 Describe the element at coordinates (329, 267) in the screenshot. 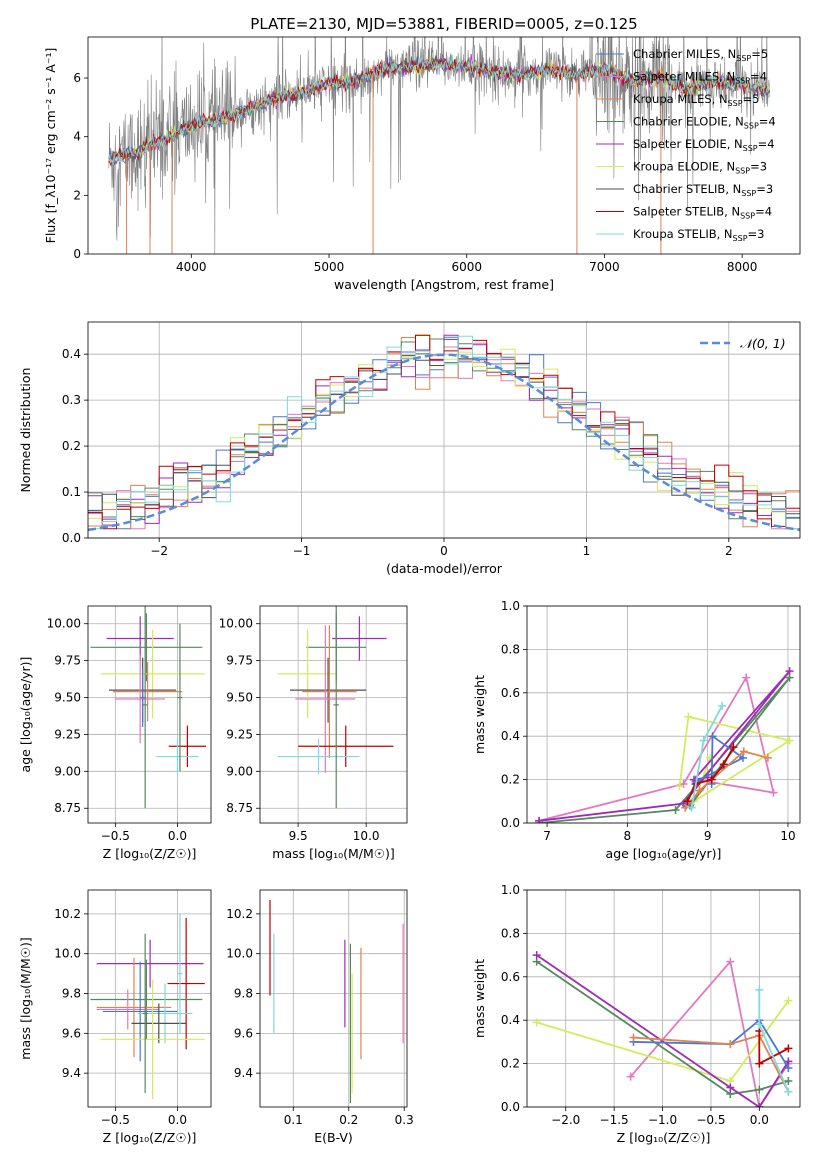

I see `x-tick-label: 5000` at that location.